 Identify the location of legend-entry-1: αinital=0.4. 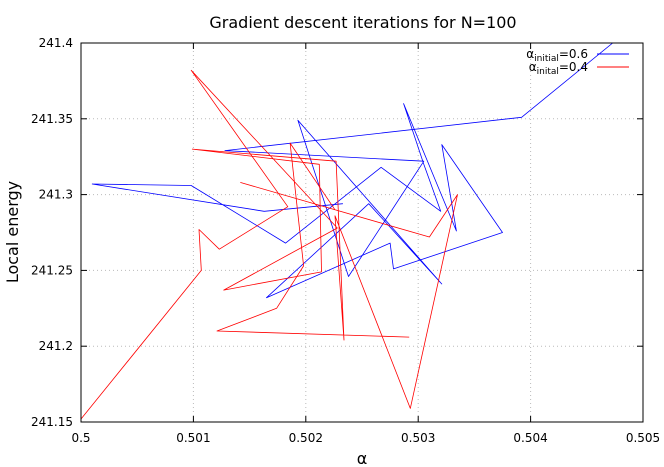
(579, 68).